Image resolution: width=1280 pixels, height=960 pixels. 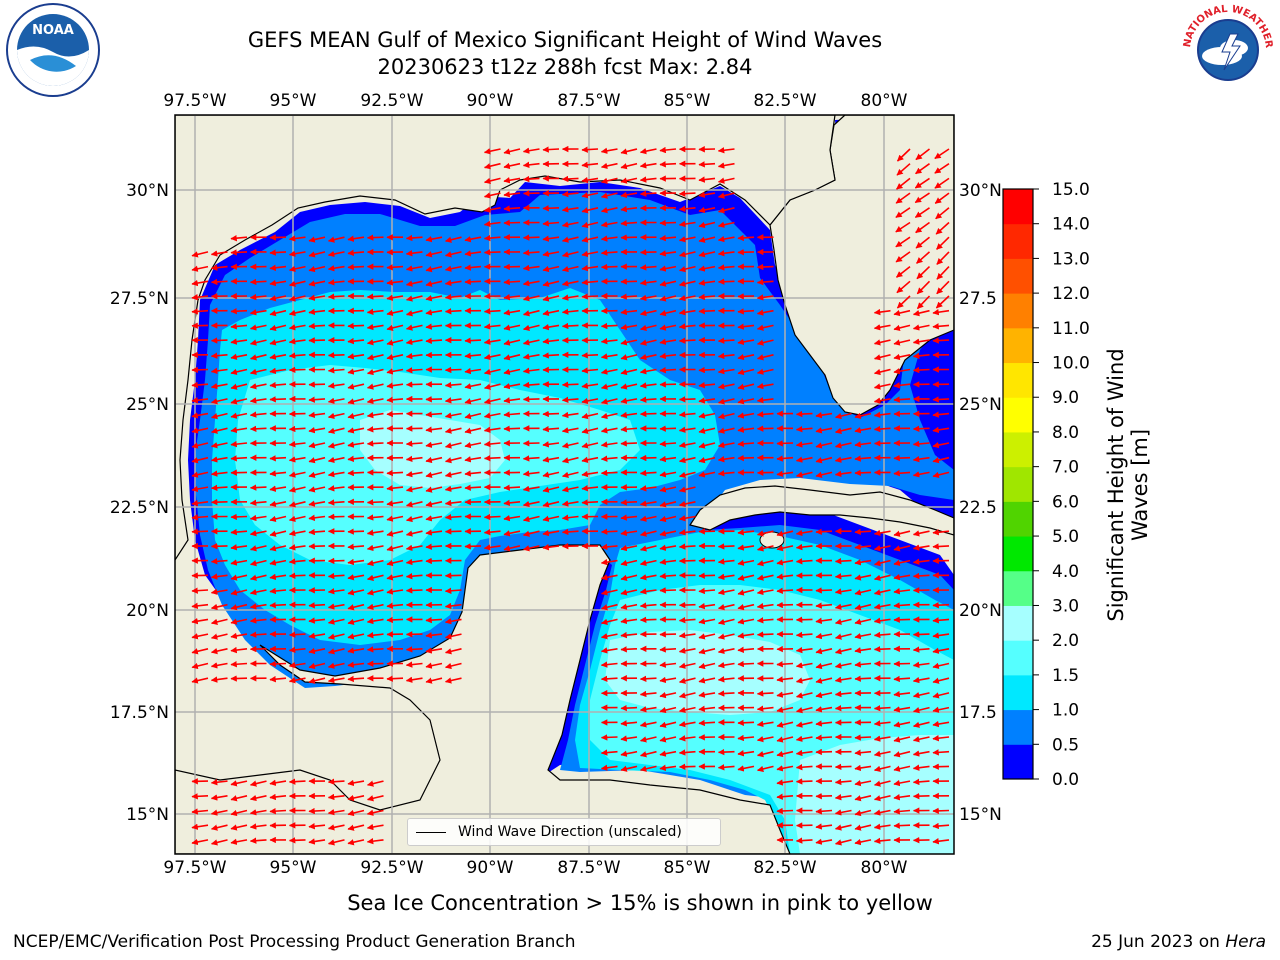 I want to click on lat-labels-left: 30°N 27.5°N 25°N 22.5°N 20°N 17.5°N 15°N, so click(x=139, y=503).